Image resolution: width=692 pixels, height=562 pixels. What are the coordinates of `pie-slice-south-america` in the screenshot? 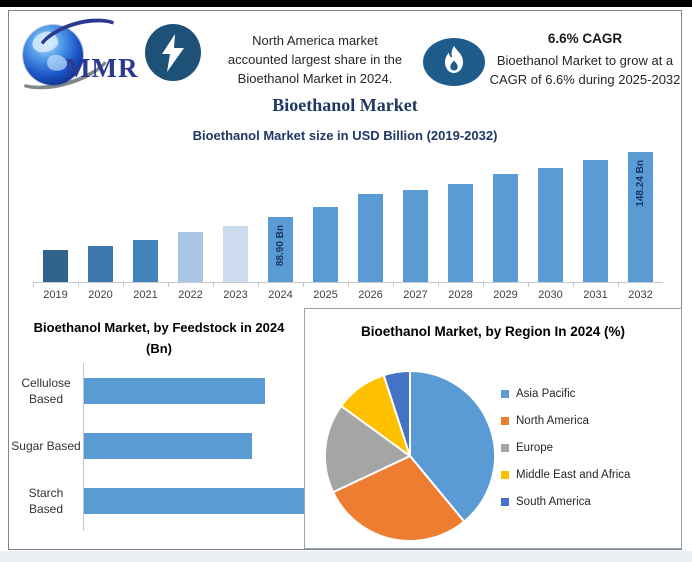 It's located at (396, 413).